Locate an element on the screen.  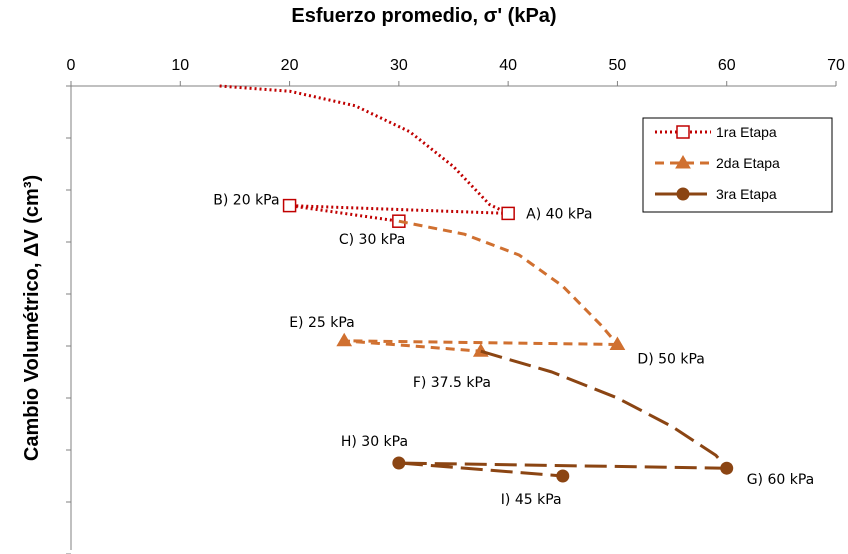
point-label: I) 45 kPa is located at coordinates (531, 500).